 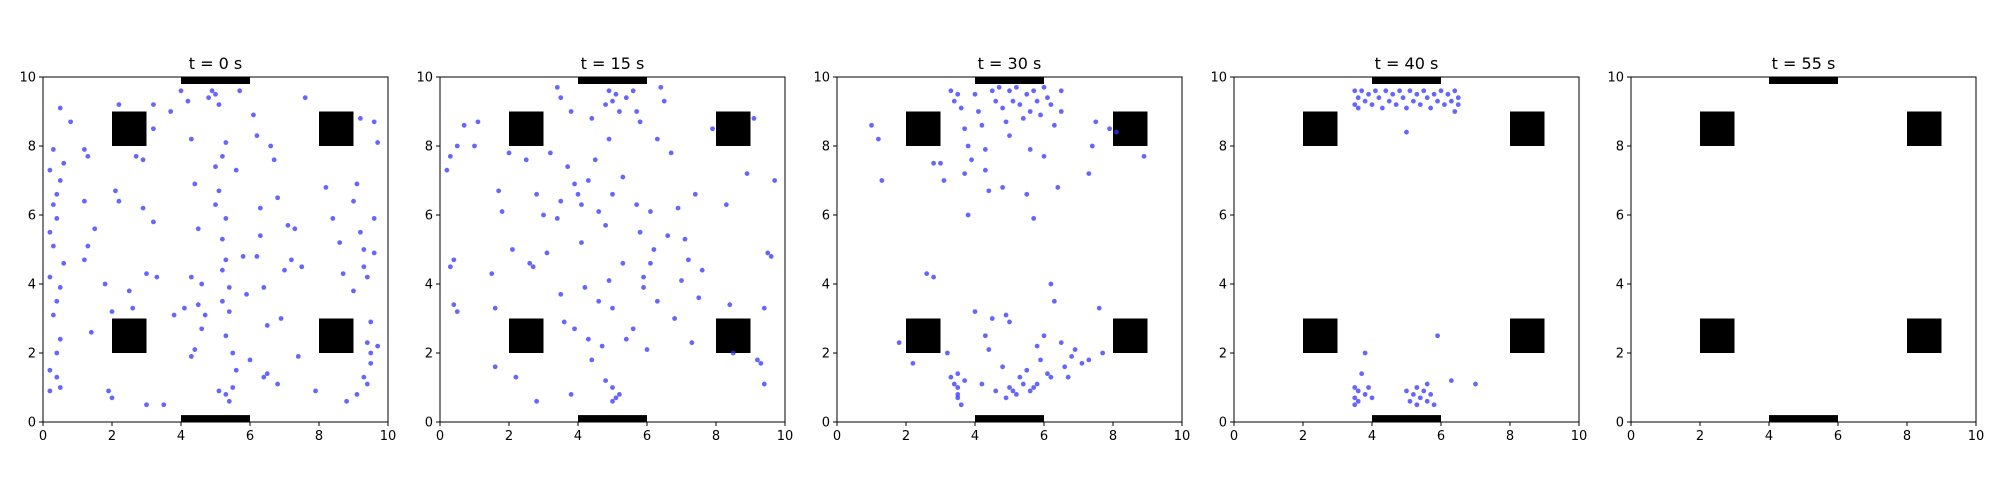 What do you see at coordinates (906, 436) in the screenshot?
I see `x-tick-label: 2` at bounding box center [906, 436].